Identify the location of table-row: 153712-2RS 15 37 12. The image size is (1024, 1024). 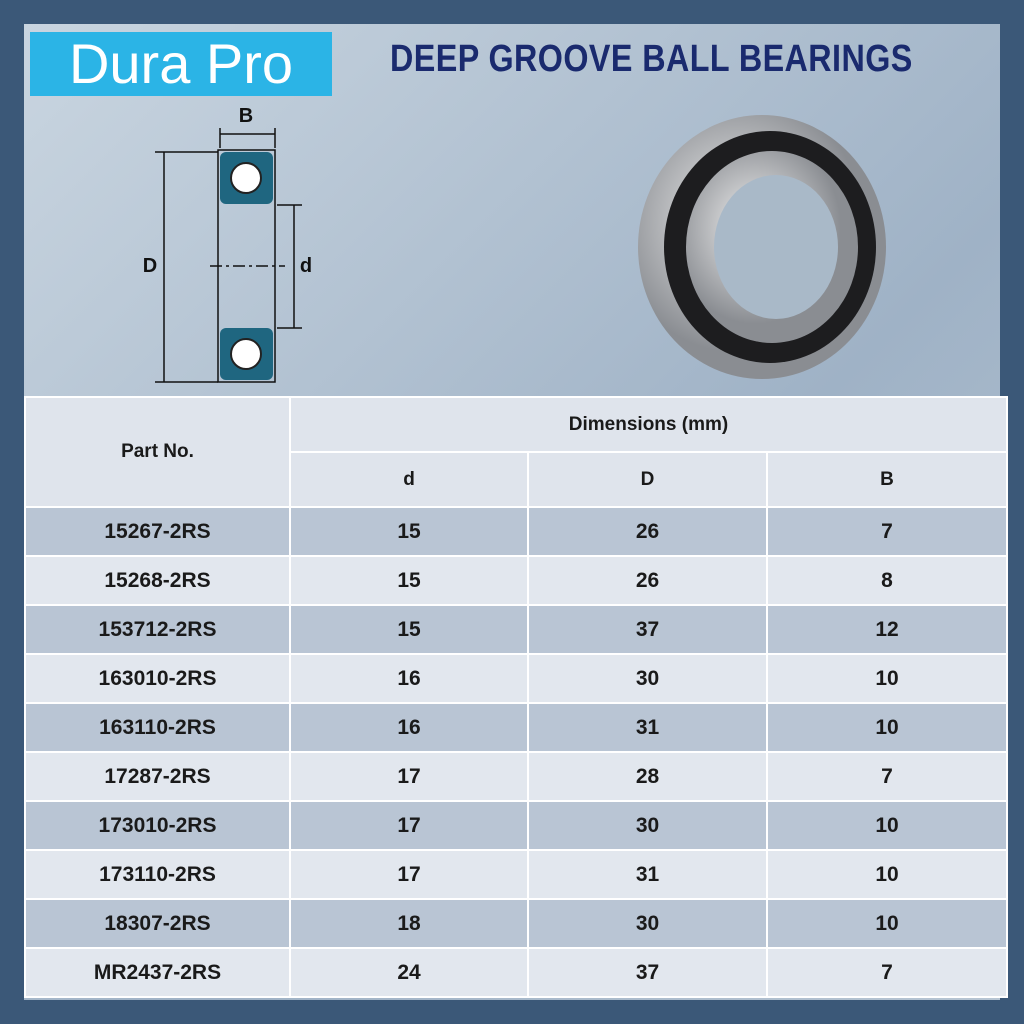
(516, 629).